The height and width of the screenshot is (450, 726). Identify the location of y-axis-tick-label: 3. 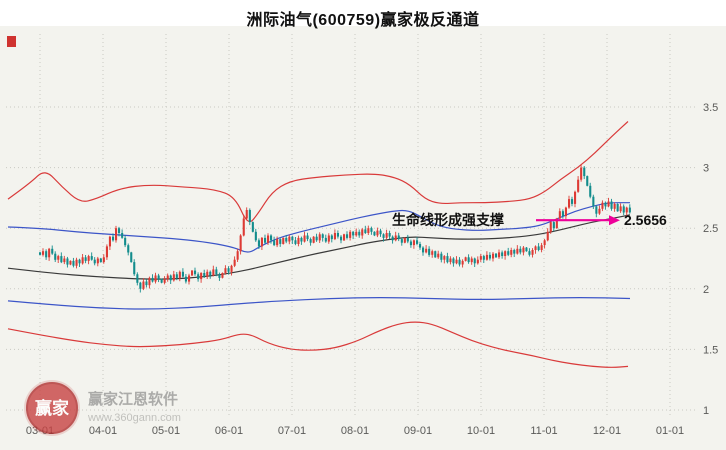
(706, 169).